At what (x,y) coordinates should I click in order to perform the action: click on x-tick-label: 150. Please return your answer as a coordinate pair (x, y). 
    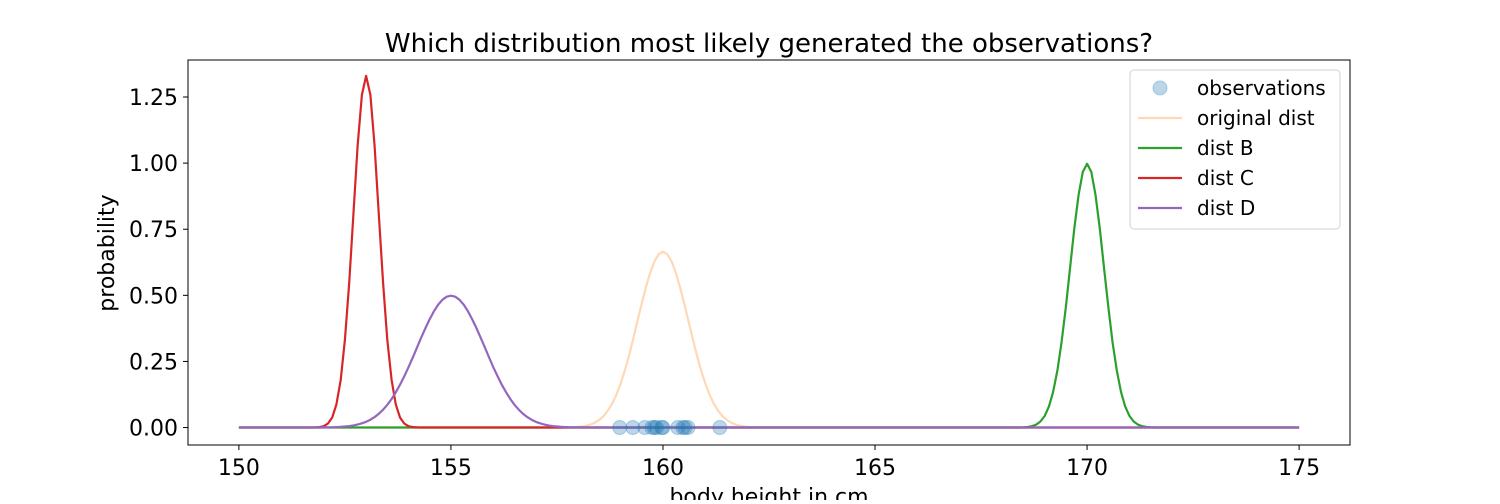
    Looking at the image, I should click on (239, 468).